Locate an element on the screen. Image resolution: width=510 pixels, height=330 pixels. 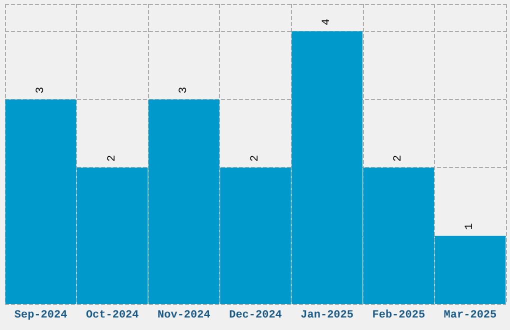
x-tick-label: Nov-2024 is located at coordinates (184, 316).